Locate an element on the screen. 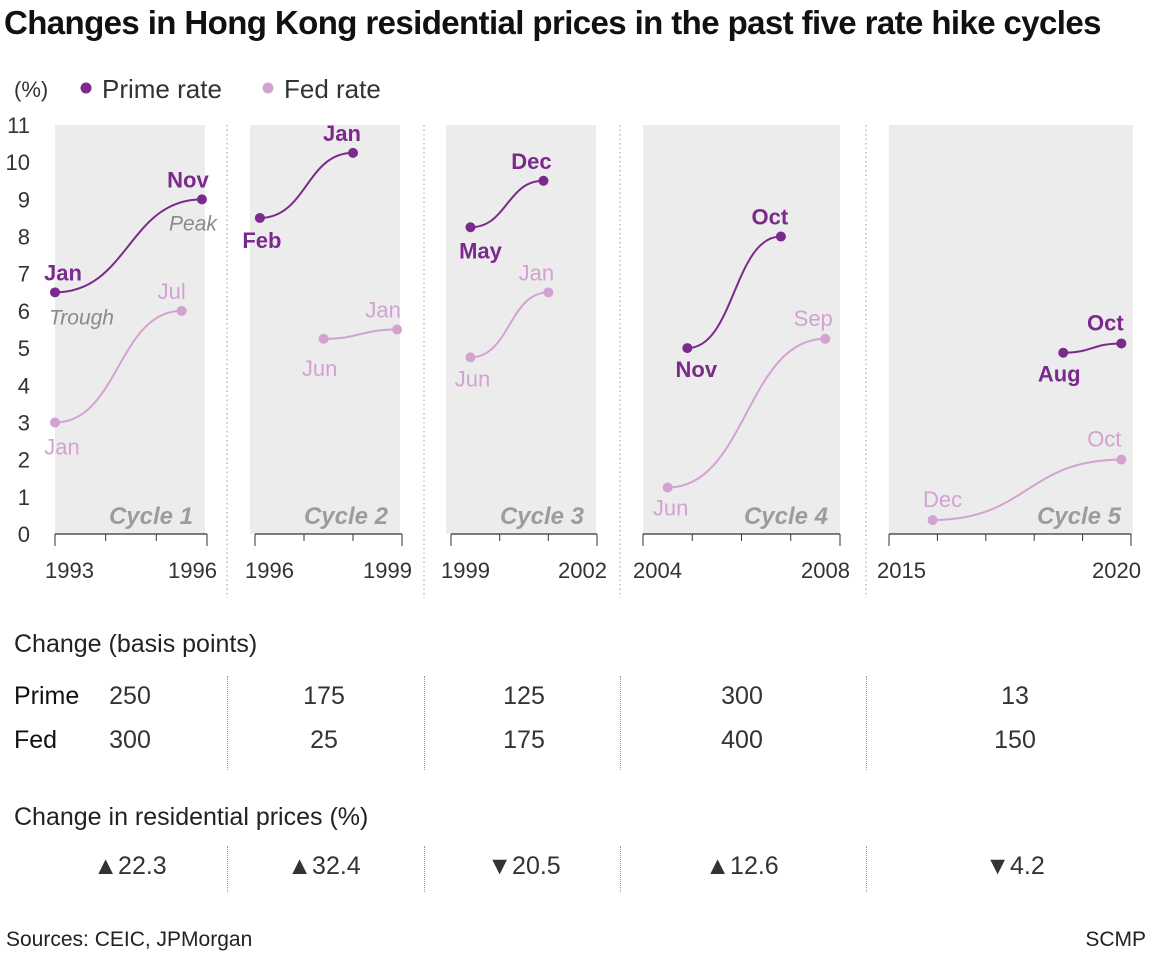 This screenshot has height=960, width=1152. basis-points-title: Change (basis points) is located at coordinates (136, 644).